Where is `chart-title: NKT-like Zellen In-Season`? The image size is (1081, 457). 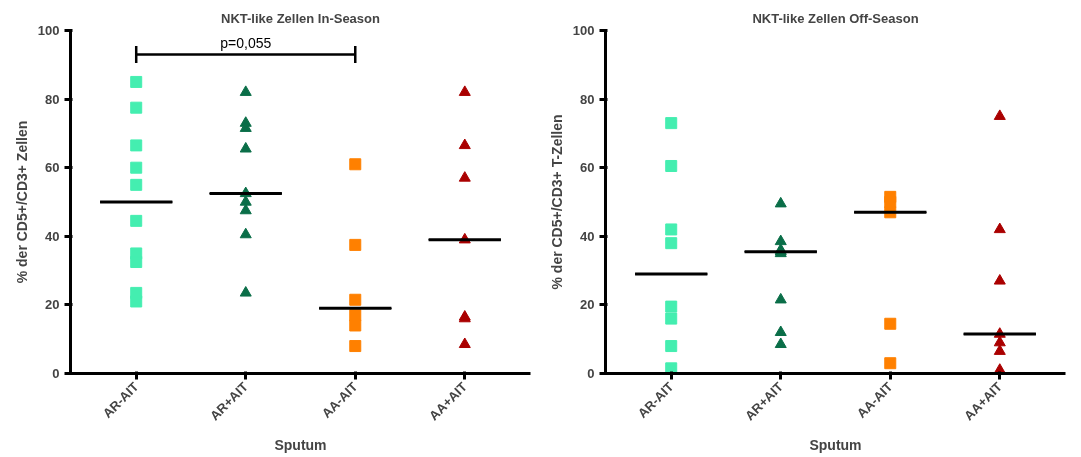 chart-title: NKT-like Zellen In-Season is located at coordinates (301, 18).